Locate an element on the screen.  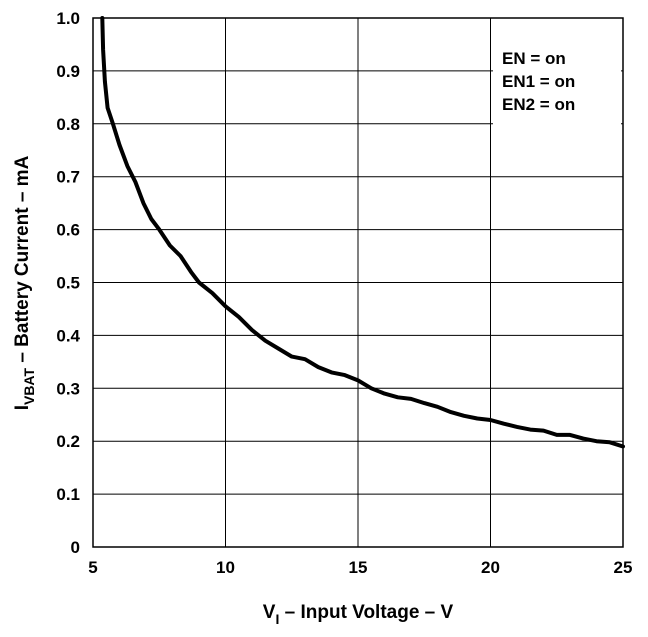
x-axis-label: VI – Input Voltage – V is located at coordinates (358, 614).